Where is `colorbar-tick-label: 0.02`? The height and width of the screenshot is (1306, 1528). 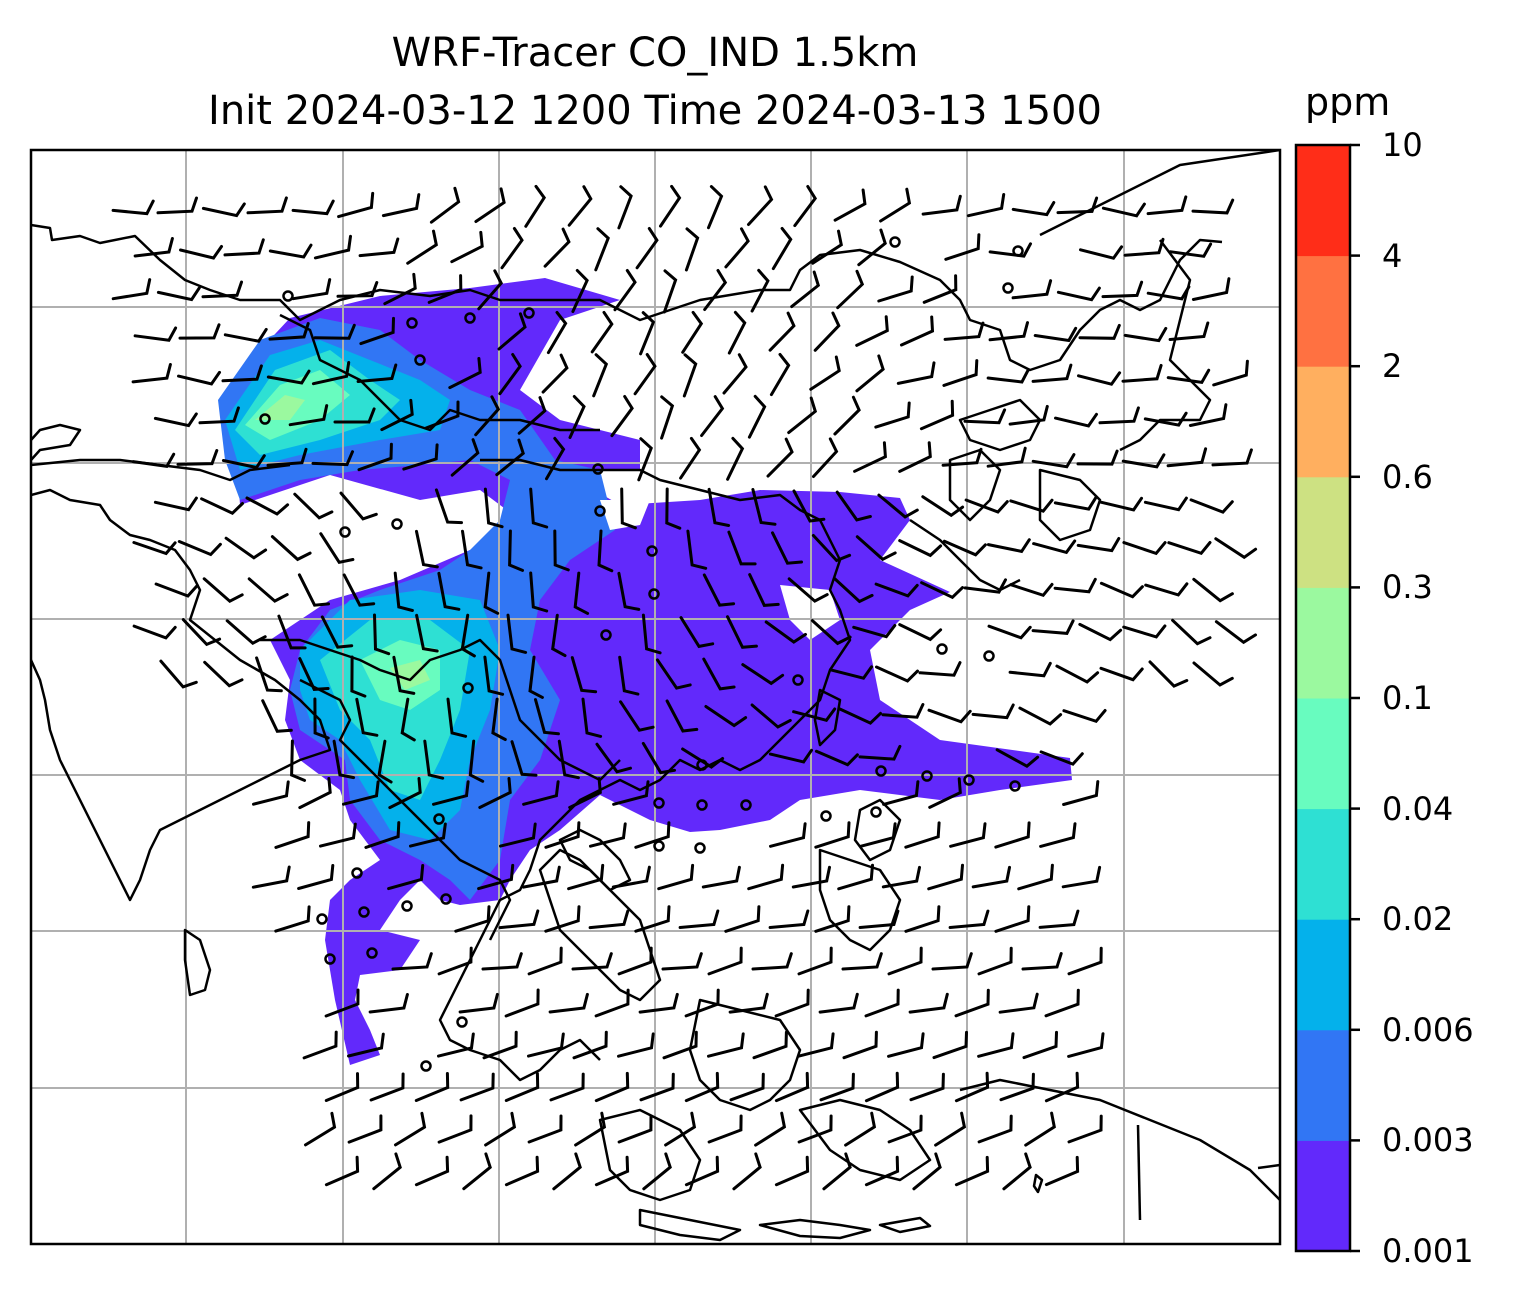 colorbar-tick-label: 0.02 is located at coordinates (1418, 919).